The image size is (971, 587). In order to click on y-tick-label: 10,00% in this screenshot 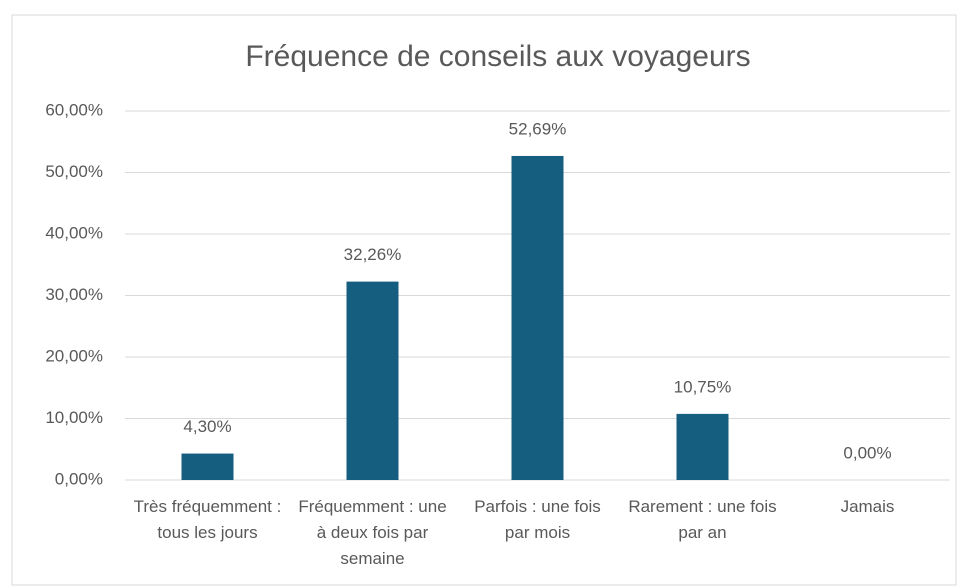, I will do `click(74, 417)`.